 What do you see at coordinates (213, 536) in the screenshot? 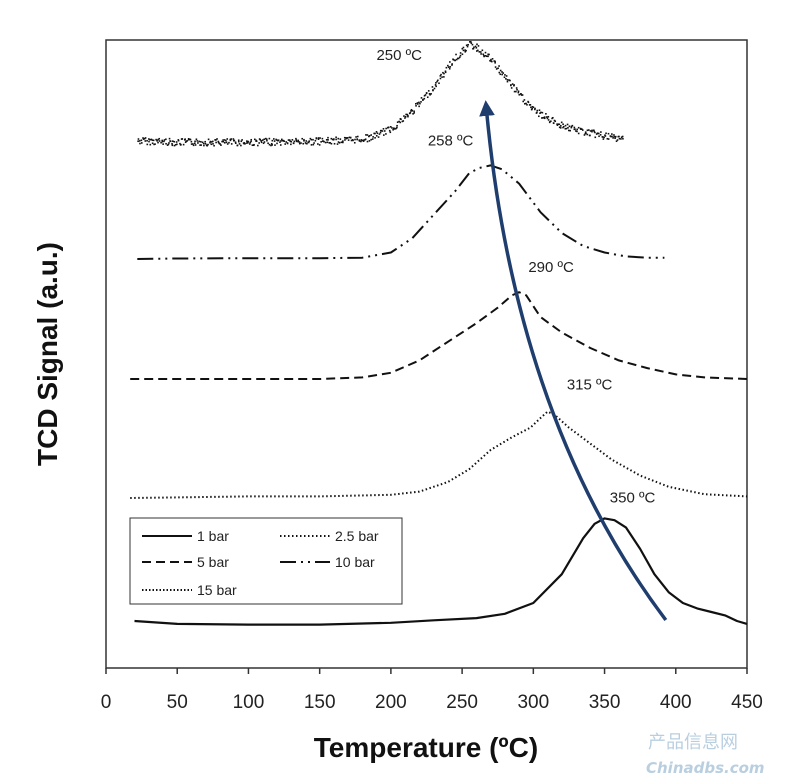
I see `legend-label-1-bar: 1 bar` at bounding box center [213, 536].